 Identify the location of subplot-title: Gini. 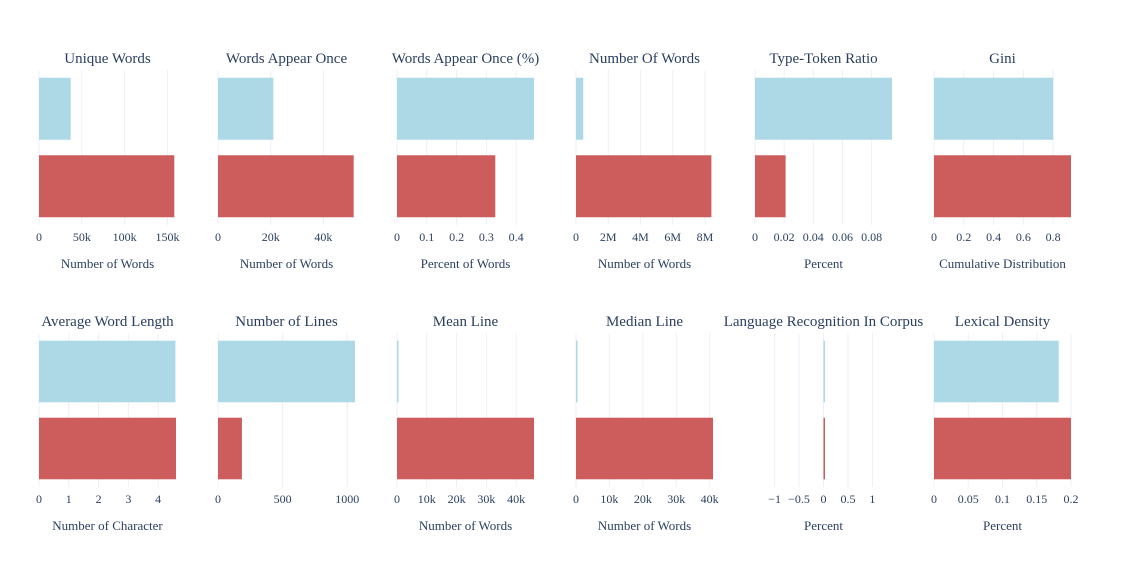
(1002, 59).